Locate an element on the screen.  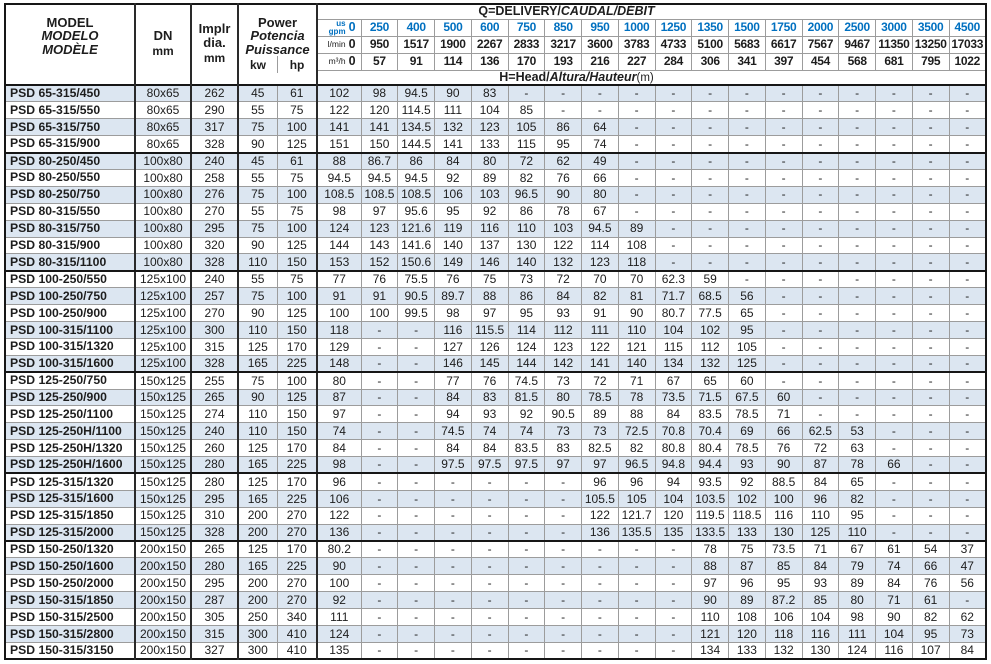
power-label-fr: Puissance is located at coordinates (277, 49).